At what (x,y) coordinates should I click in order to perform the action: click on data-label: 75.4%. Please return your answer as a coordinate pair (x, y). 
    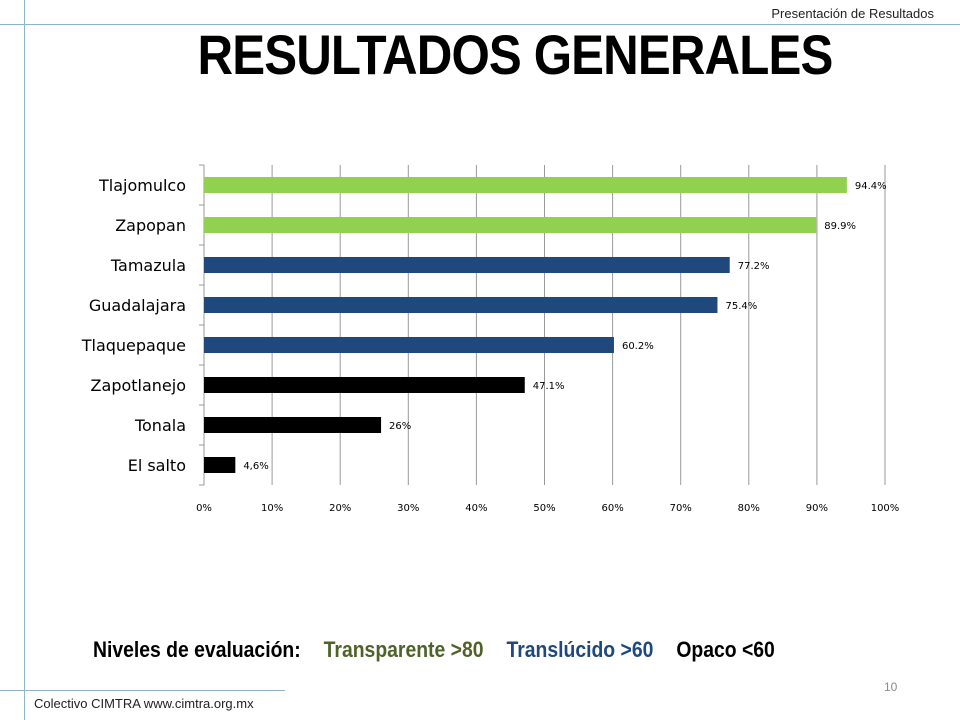
    Looking at the image, I should click on (741, 306).